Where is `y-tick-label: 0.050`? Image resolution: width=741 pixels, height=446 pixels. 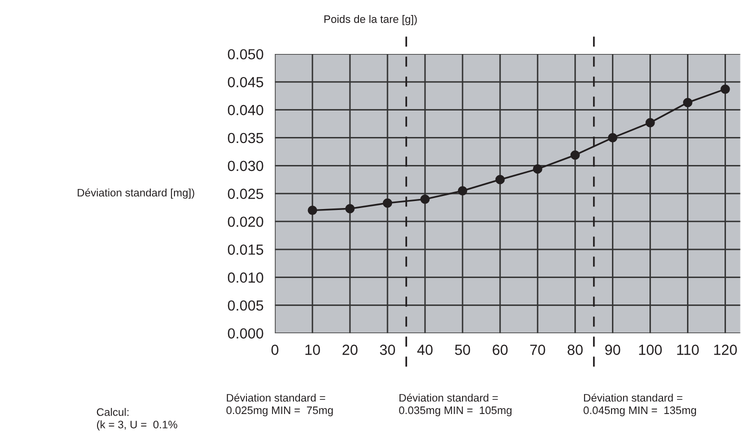
y-tick-label: 0.050 is located at coordinates (246, 54).